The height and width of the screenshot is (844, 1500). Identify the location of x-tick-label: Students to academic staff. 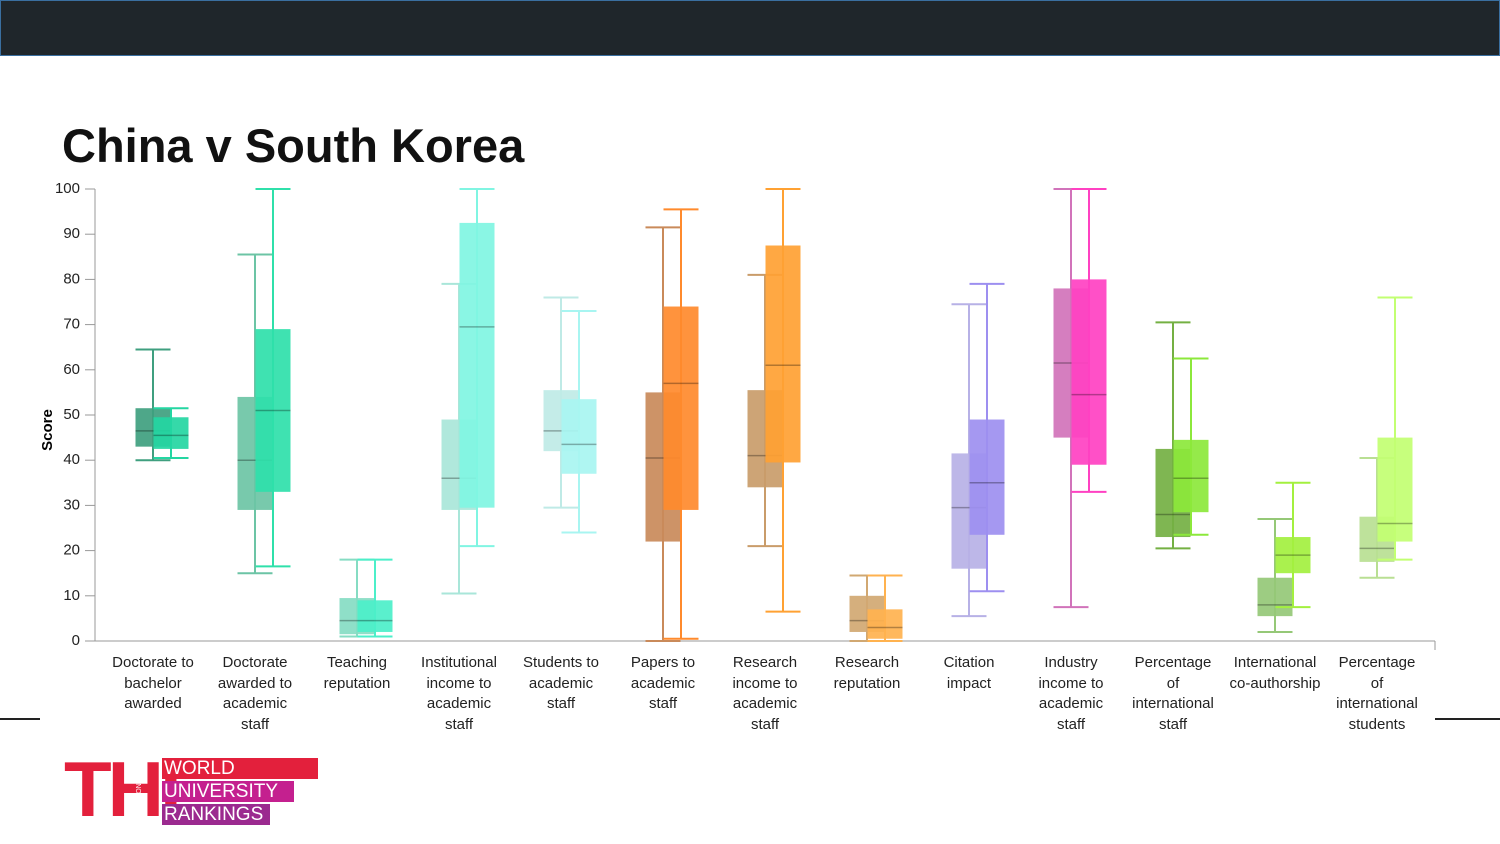
(561, 683).